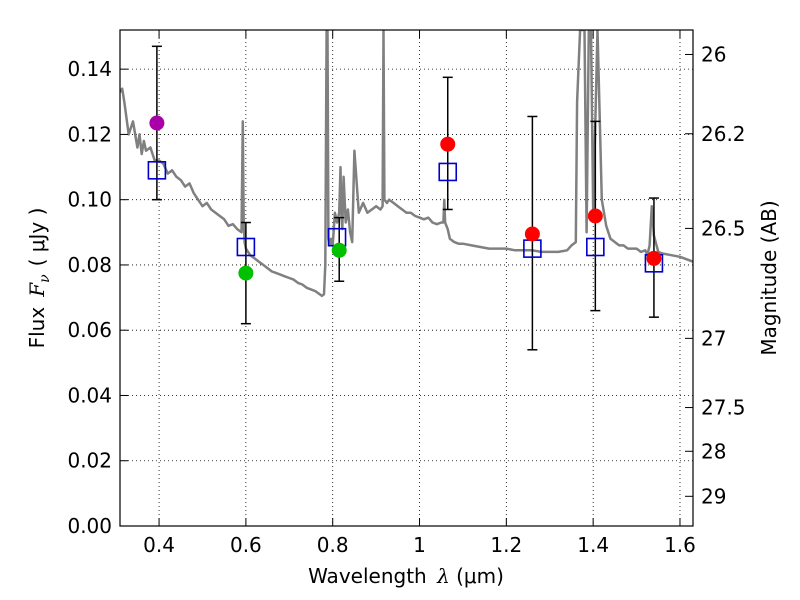  I want to click on x-tick-label: 1.2, so click(506, 545).